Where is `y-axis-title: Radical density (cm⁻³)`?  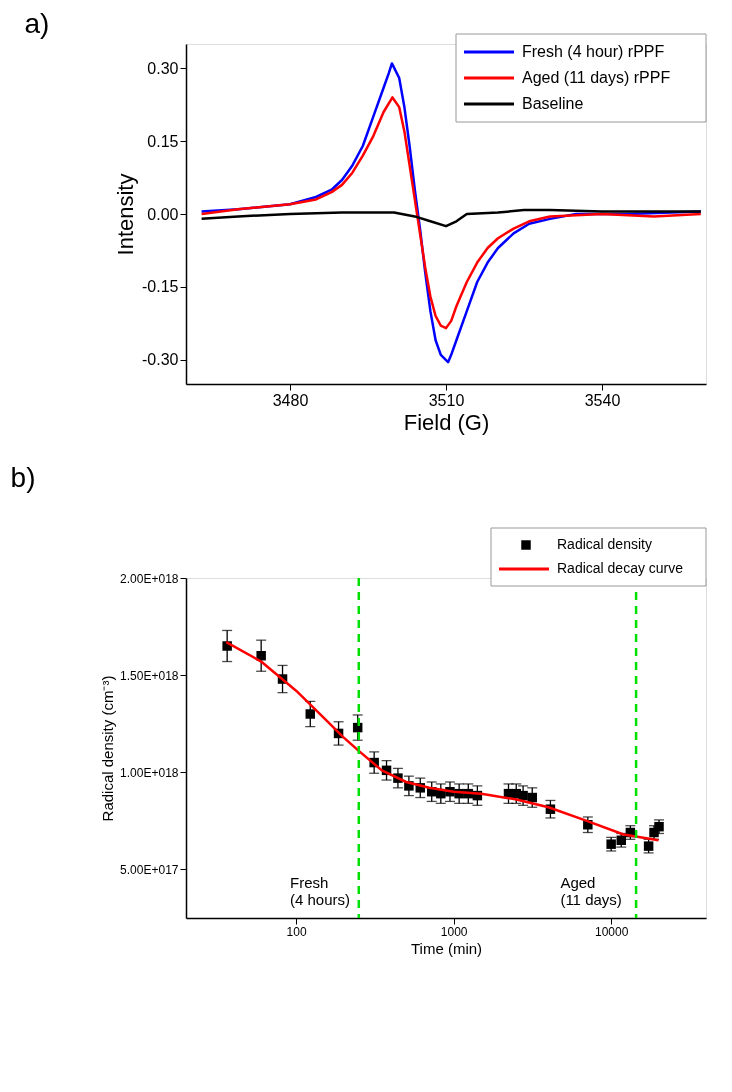
y-axis-title: Radical density (cm⁻³) is located at coordinates (108, 748).